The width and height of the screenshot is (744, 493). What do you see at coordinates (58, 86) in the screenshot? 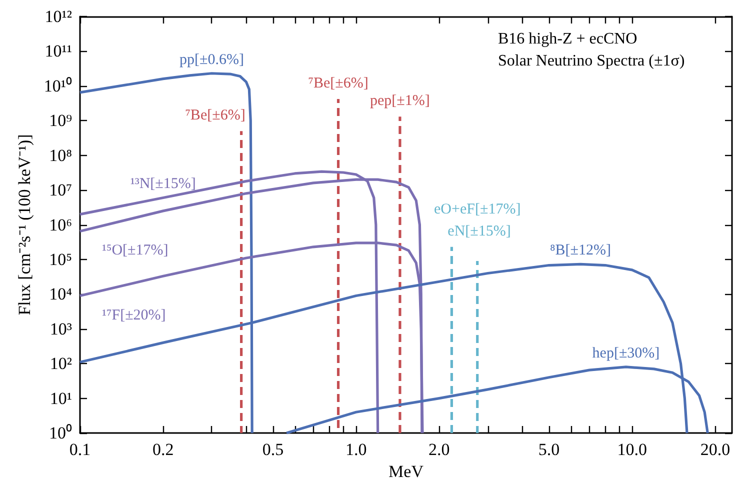
I see `y-tick-label: 10¹⁰` at bounding box center [58, 86].